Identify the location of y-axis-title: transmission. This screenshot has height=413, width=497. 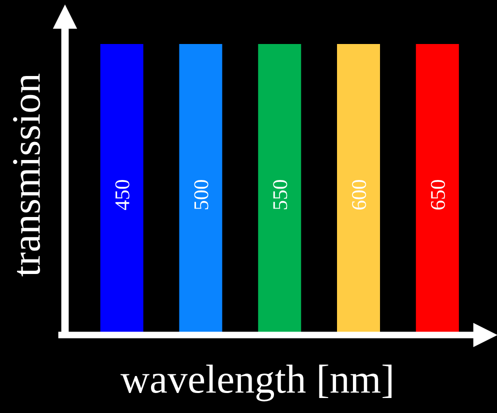
(26, 175).